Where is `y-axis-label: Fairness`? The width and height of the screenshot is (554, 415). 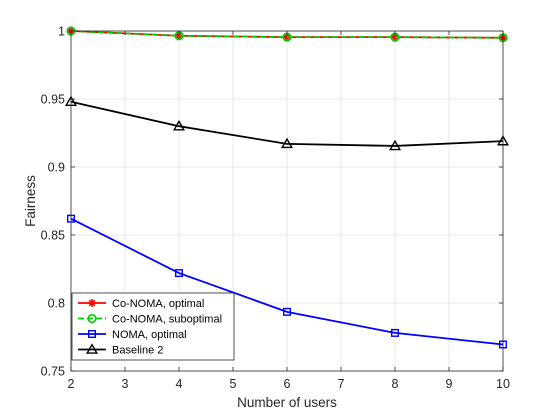 y-axis-label: Fairness is located at coordinates (30, 201).